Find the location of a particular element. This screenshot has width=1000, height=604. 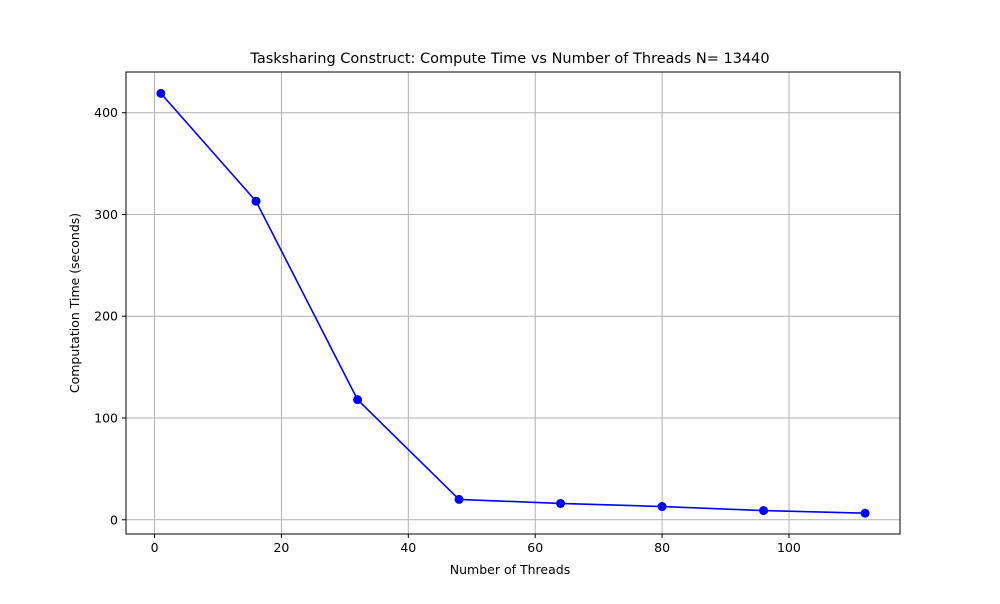

y-tick-label: 200 is located at coordinates (106, 316).